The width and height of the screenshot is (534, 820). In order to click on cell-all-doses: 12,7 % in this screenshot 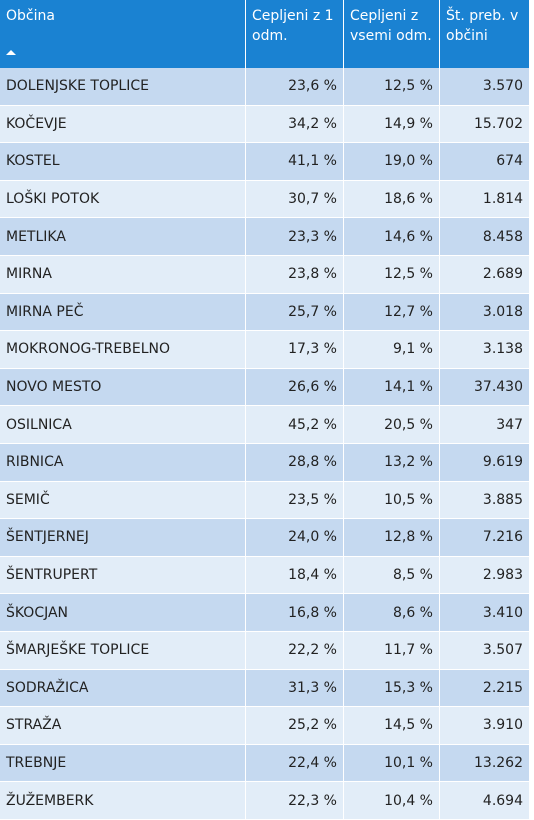, I will do `click(392, 312)`.